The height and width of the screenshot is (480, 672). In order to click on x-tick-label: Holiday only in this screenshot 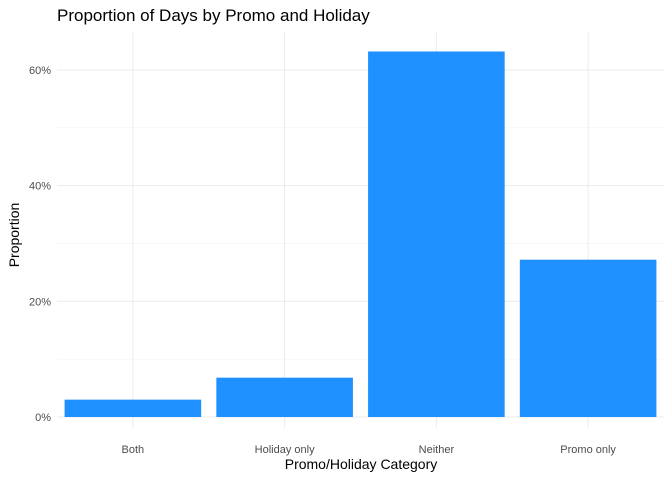, I will do `click(285, 450)`.